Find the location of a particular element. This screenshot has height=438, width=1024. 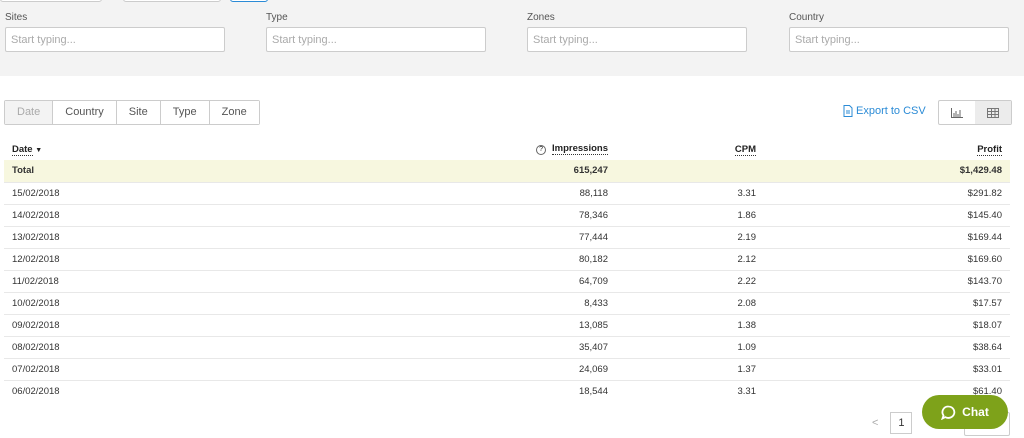

tab-site: Site is located at coordinates (137, 112).